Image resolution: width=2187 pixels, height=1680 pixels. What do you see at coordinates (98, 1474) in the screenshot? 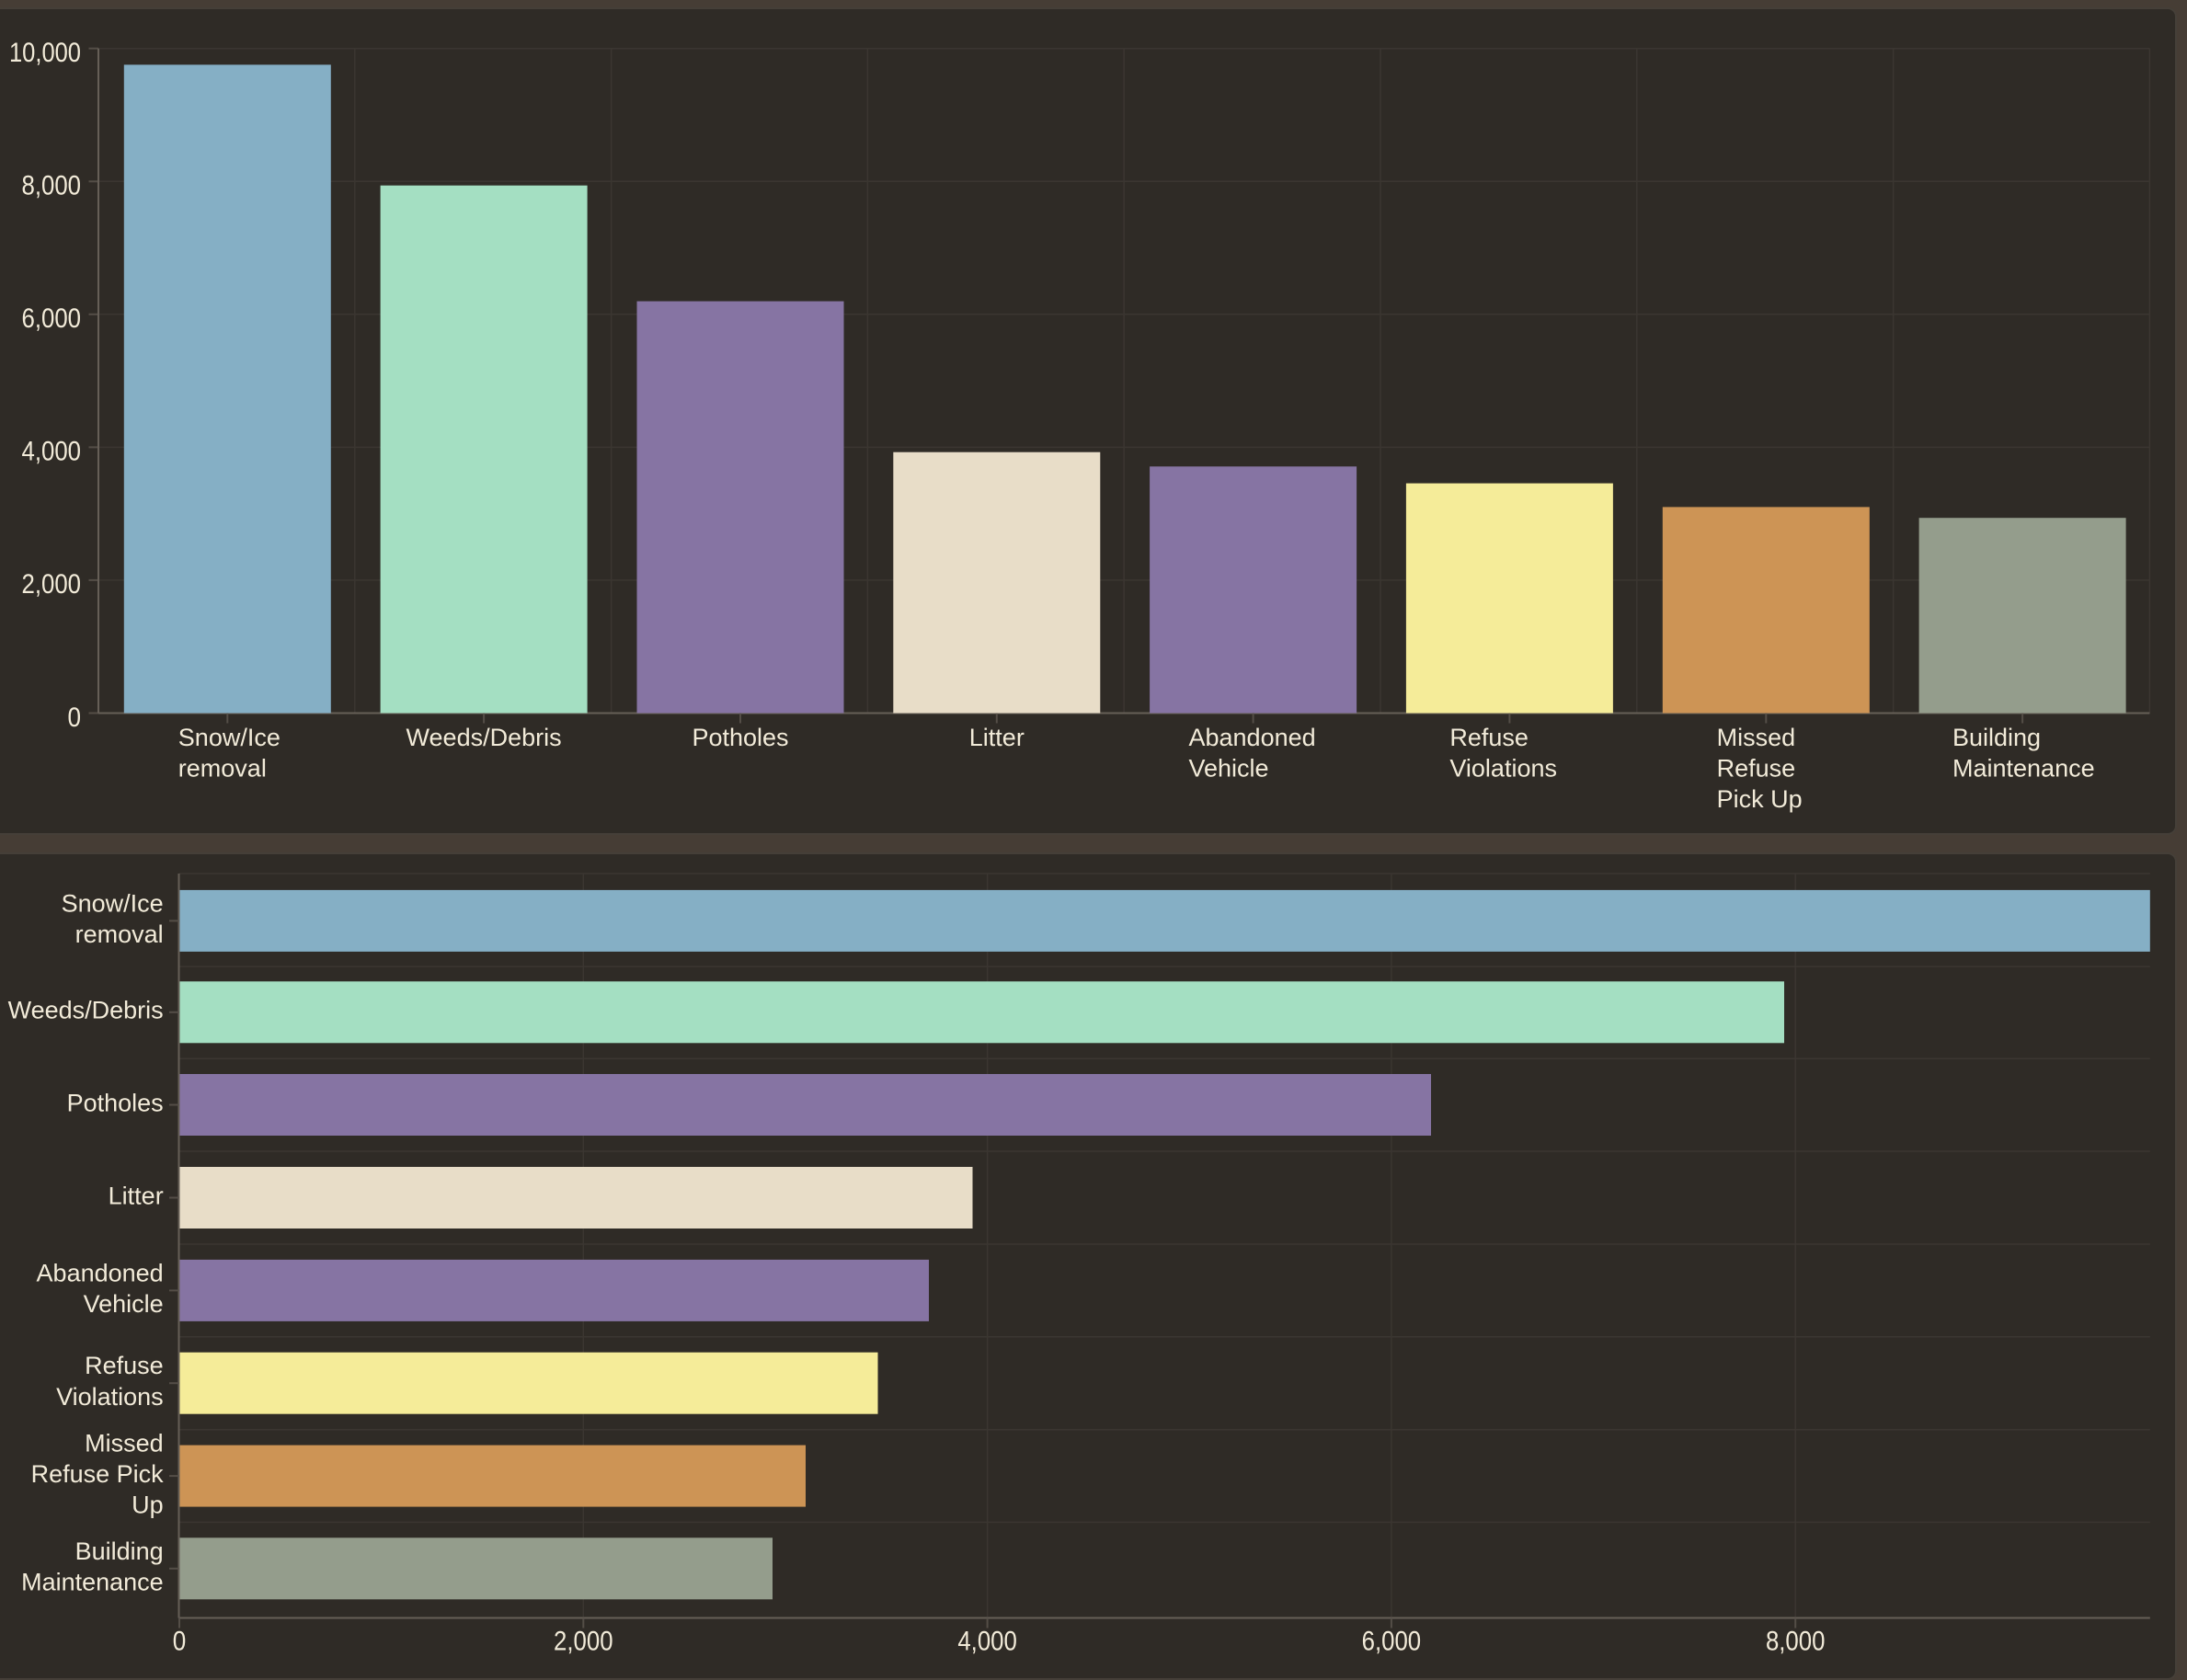
I see `svg-text: Refuse Pick` at bounding box center [98, 1474].